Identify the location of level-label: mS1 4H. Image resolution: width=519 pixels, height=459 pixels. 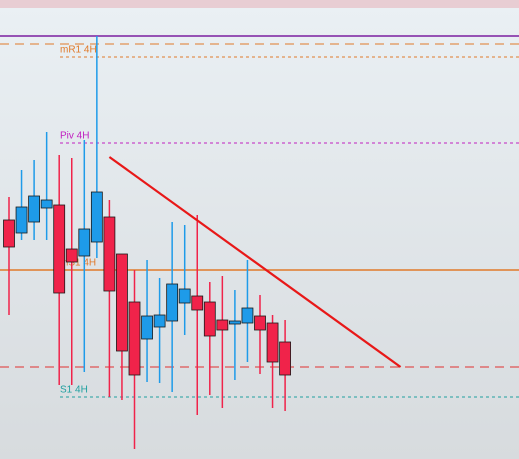
(78, 263).